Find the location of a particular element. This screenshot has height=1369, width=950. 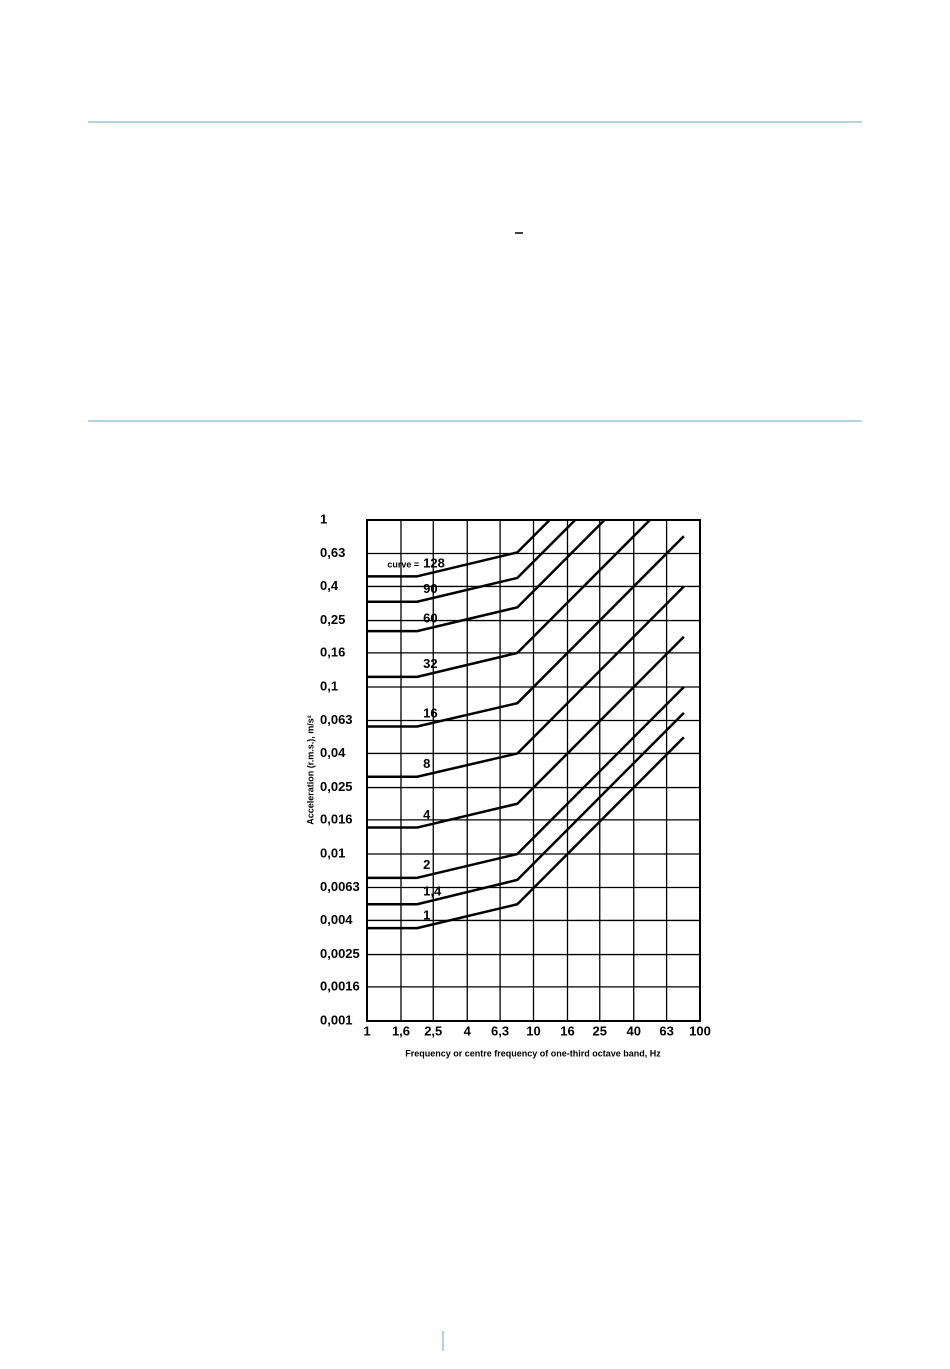

curve-label: 90 is located at coordinates (430, 588).